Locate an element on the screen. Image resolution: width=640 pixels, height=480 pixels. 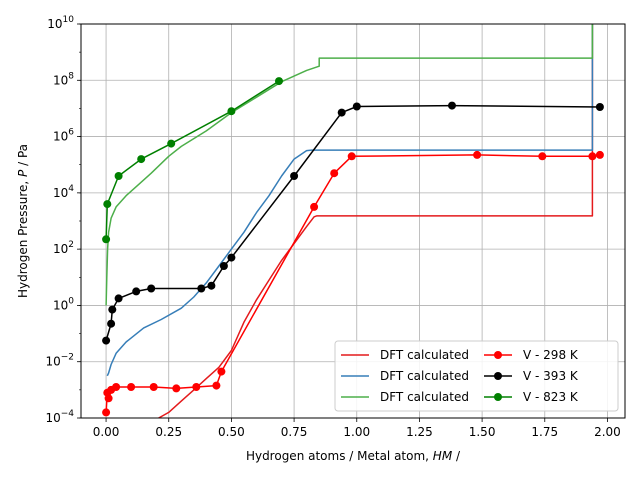
legend-label: V - 823 K is located at coordinates (551, 397).